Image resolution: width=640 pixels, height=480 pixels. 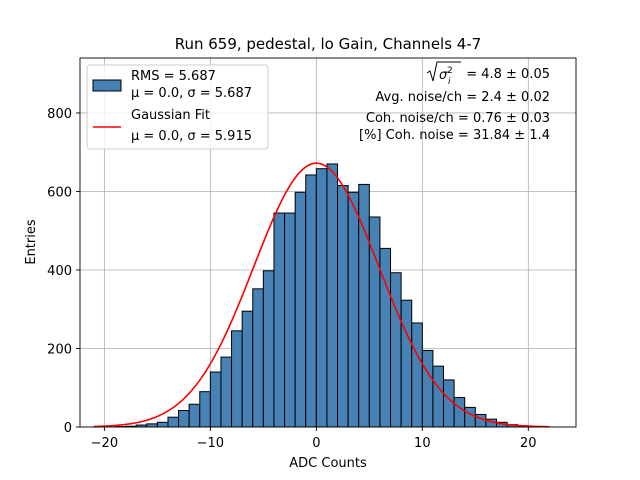 What do you see at coordinates (328, 463) in the screenshot?
I see `x-axis-label: ADC Counts` at bounding box center [328, 463].